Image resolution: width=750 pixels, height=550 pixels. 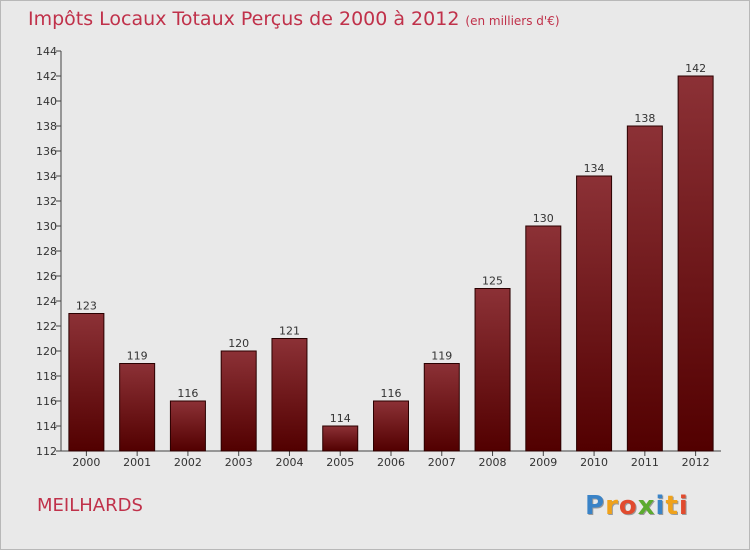 What do you see at coordinates (46, 126) in the screenshot?
I see `y-tick-label: 138` at bounding box center [46, 126].